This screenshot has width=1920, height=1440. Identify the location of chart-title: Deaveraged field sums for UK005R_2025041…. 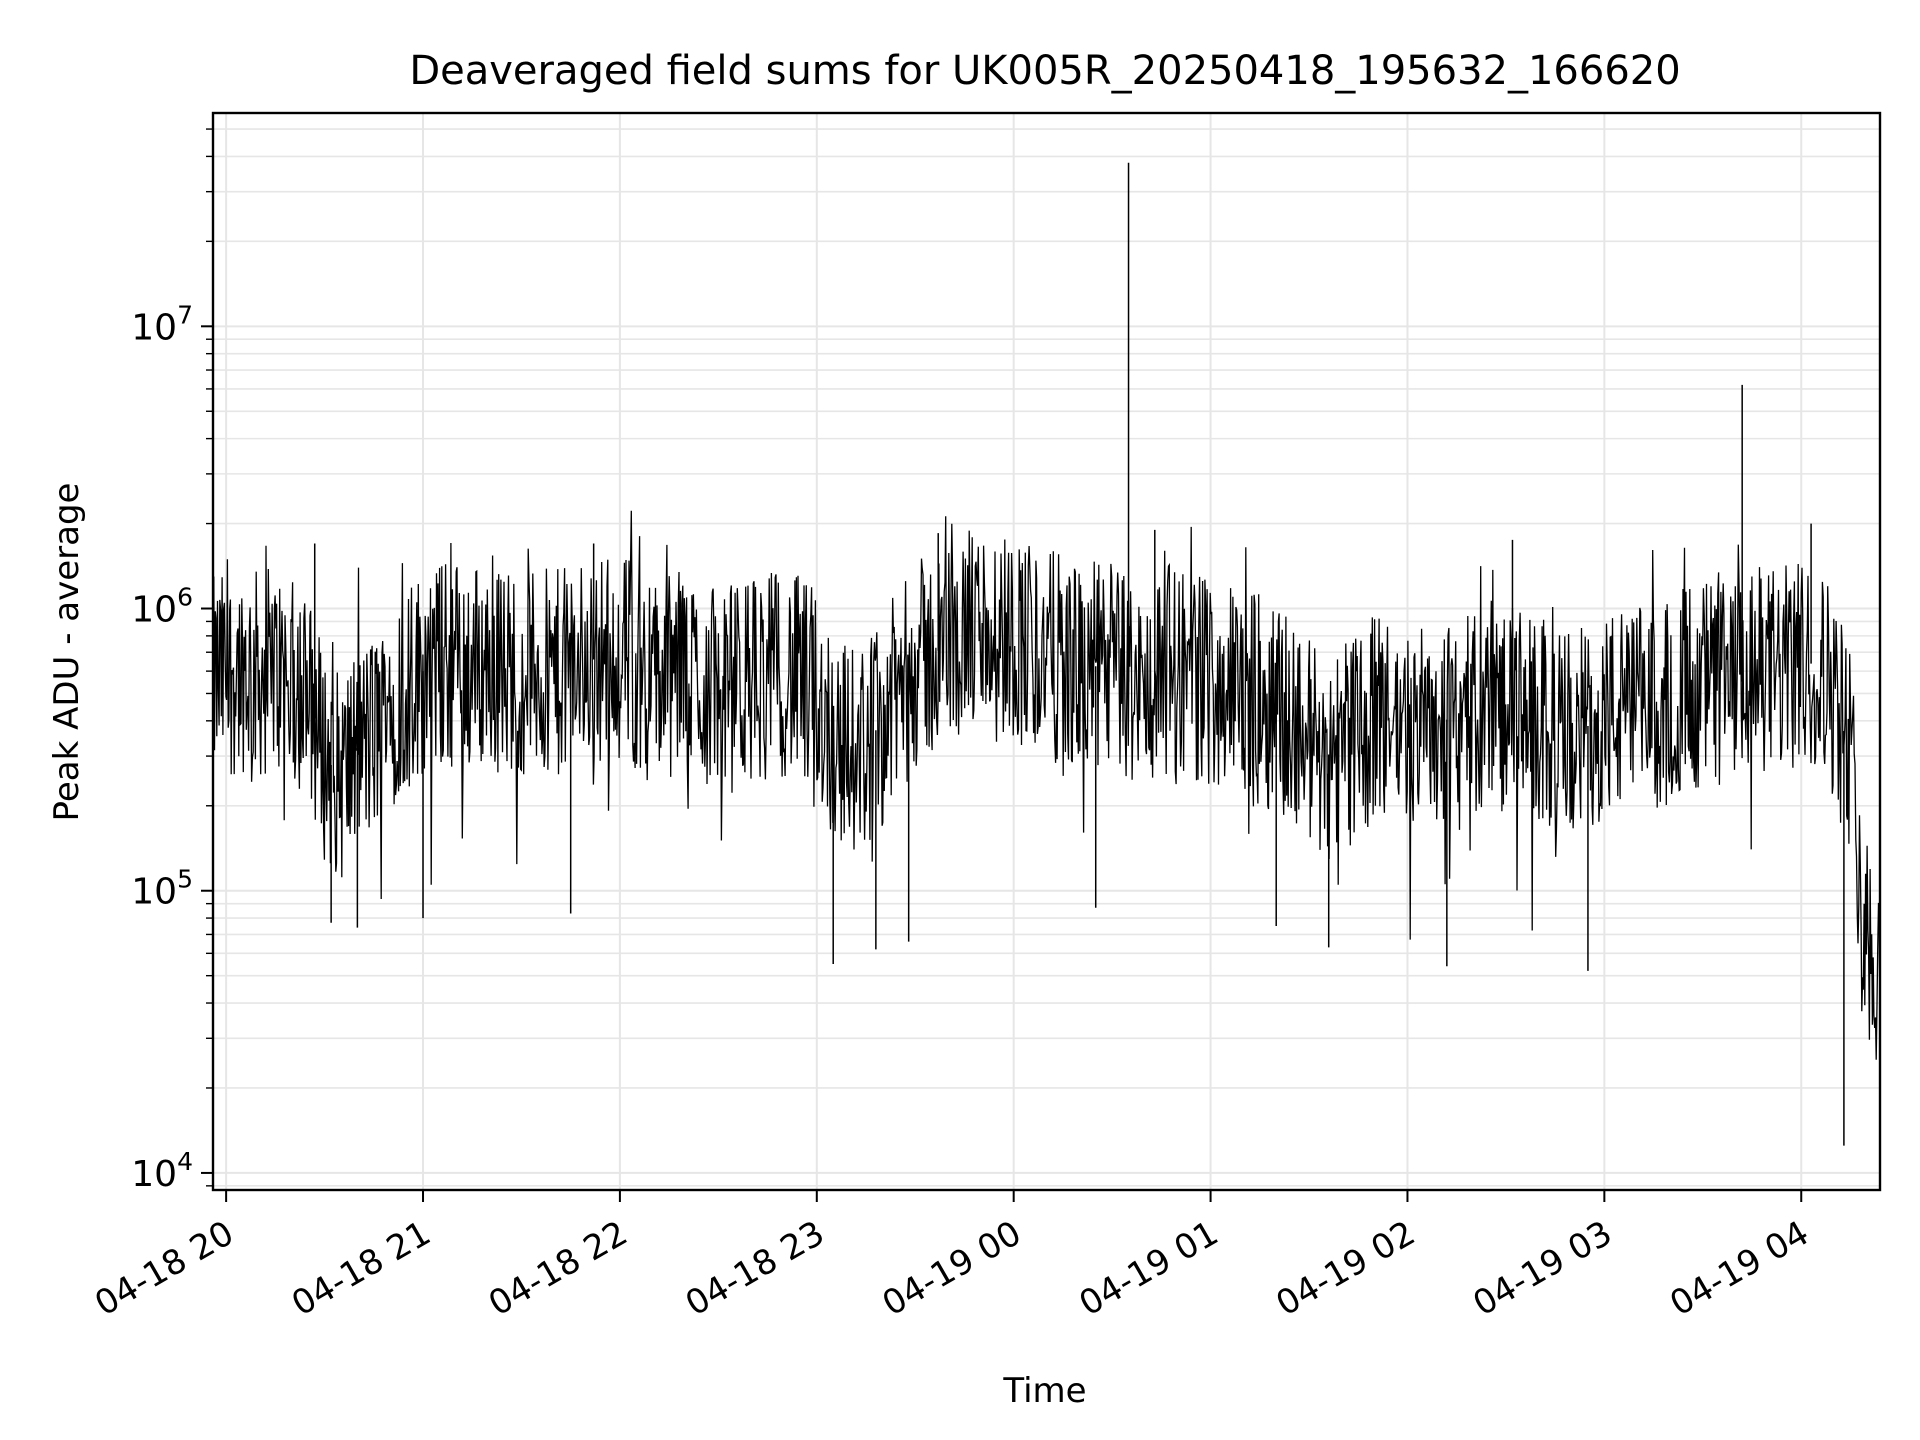
(1044, 71).